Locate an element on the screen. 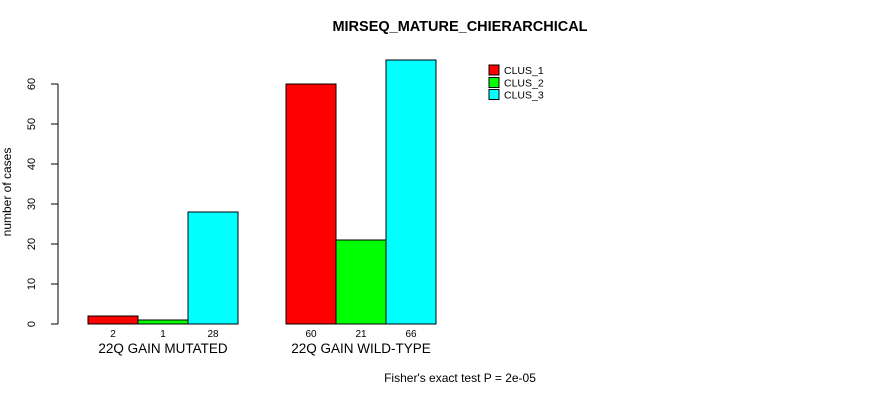 This screenshot has width=890, height=400. annotation-text: Fisher's exact test P = 2e-05 is located at coordinates (460, 378).